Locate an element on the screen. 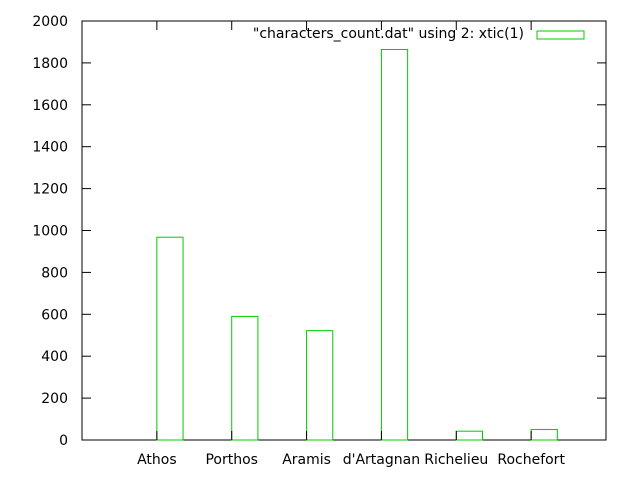 The width and height of the screenshot is (640, 480). x-tick-label: Athos is located at coordinates (157, 460).